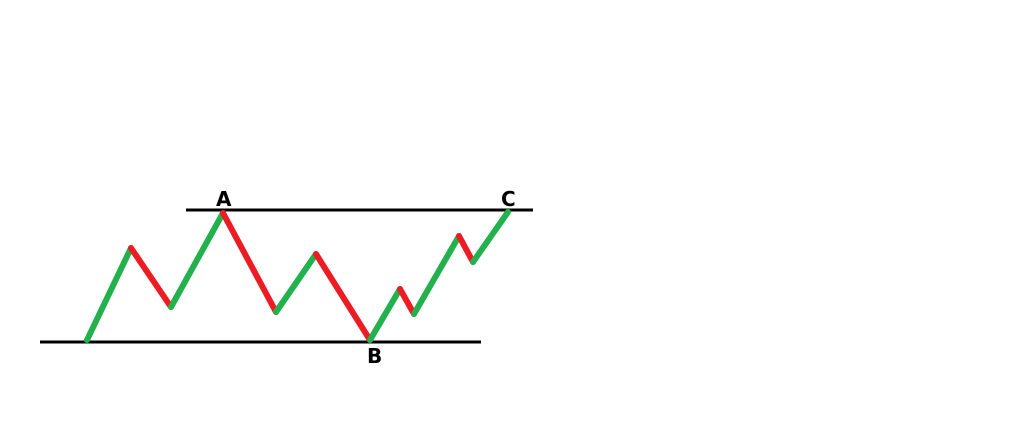 The image size is (1018, 433). I want to click on price-path, so click(297, 276).